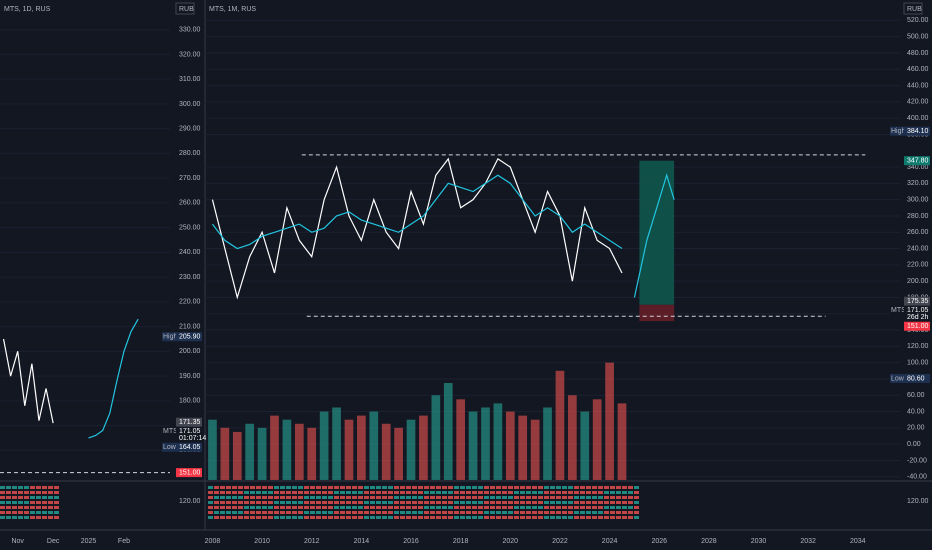 The image size is (932, 550). Describe the element at coordinates (89, 541) in the screenshot. I see `x-tick-label: 2025` at that location.